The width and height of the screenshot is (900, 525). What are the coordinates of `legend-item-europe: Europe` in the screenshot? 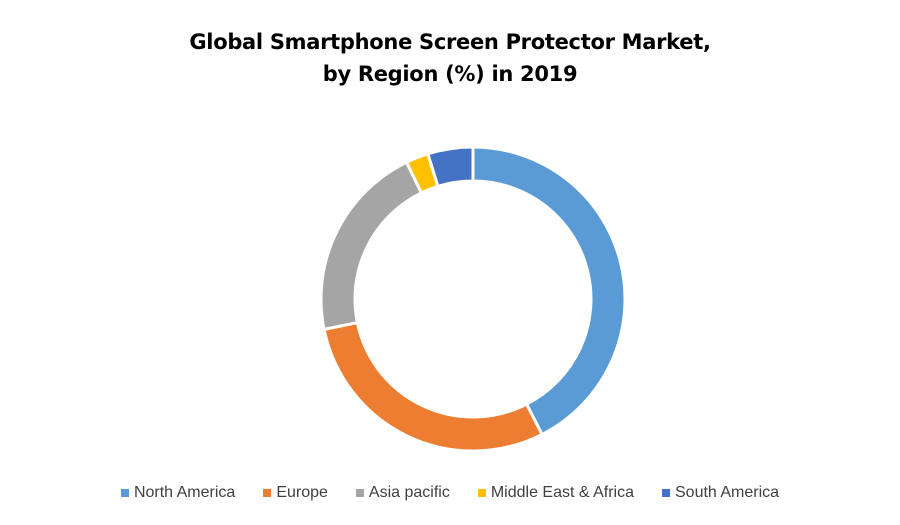 It's located at (295, 493).